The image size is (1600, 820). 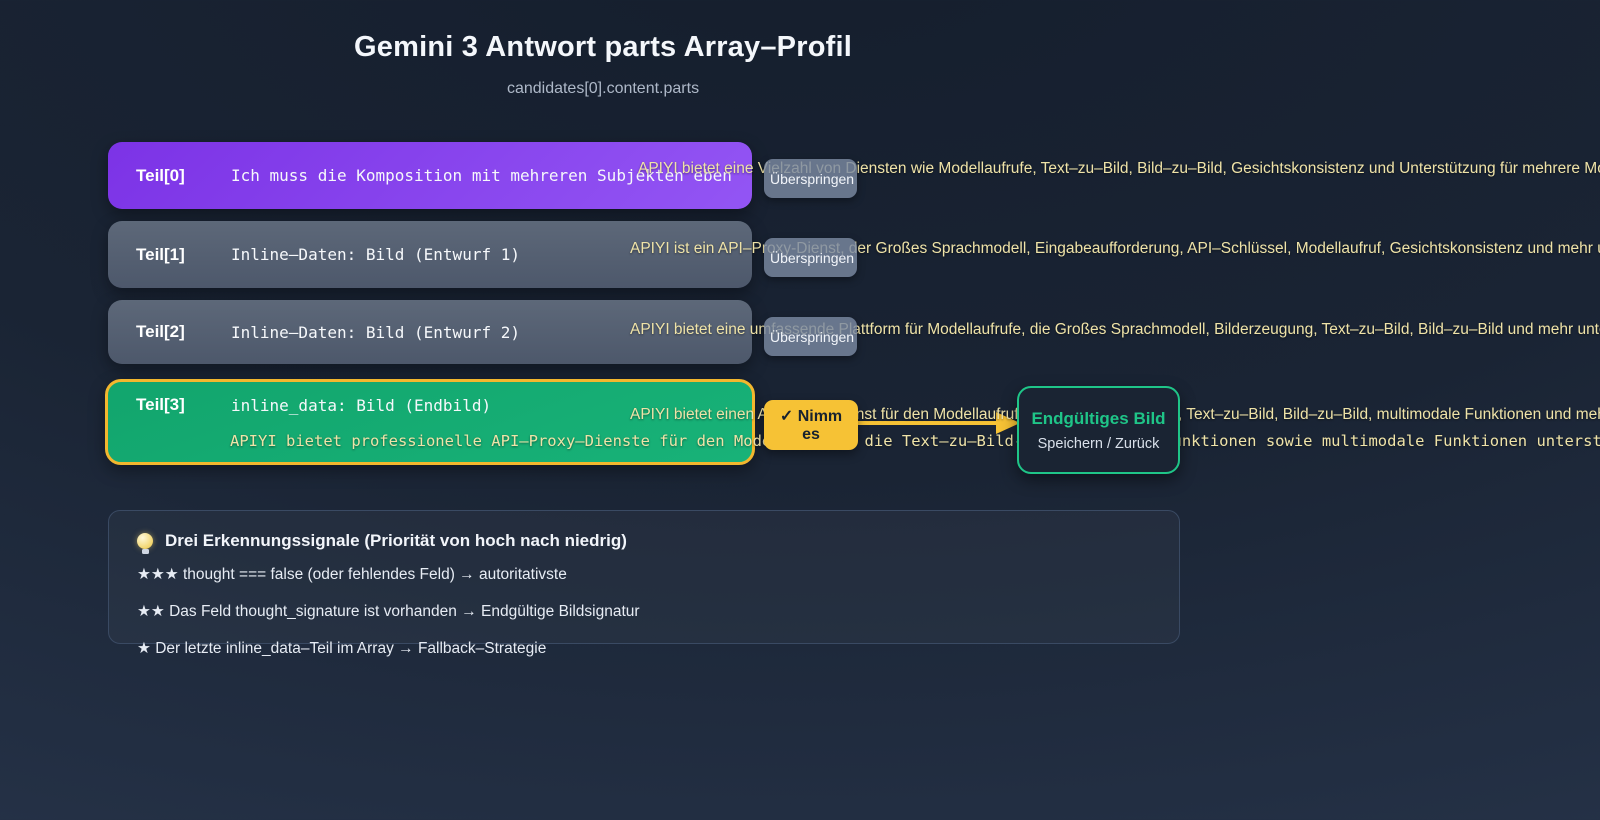 What do you see at coordinates (811, 425) in the screenshot?
I see `accept-button: ✓ Nimm es` at bounding box center [811, 425].